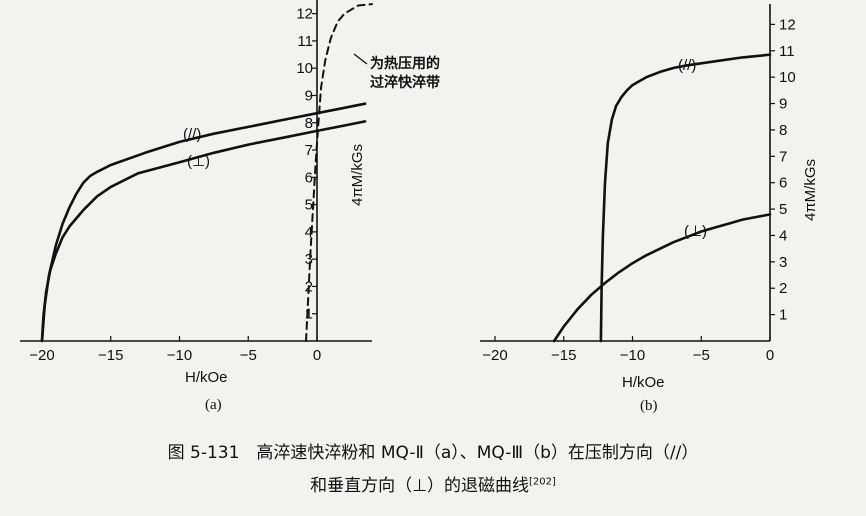 The width and height of the screenshot is (866, 516). Describe the element at coordinates (787, 24) in the screenshot. I see `panel-b-y-tick-label: 12` at that location.